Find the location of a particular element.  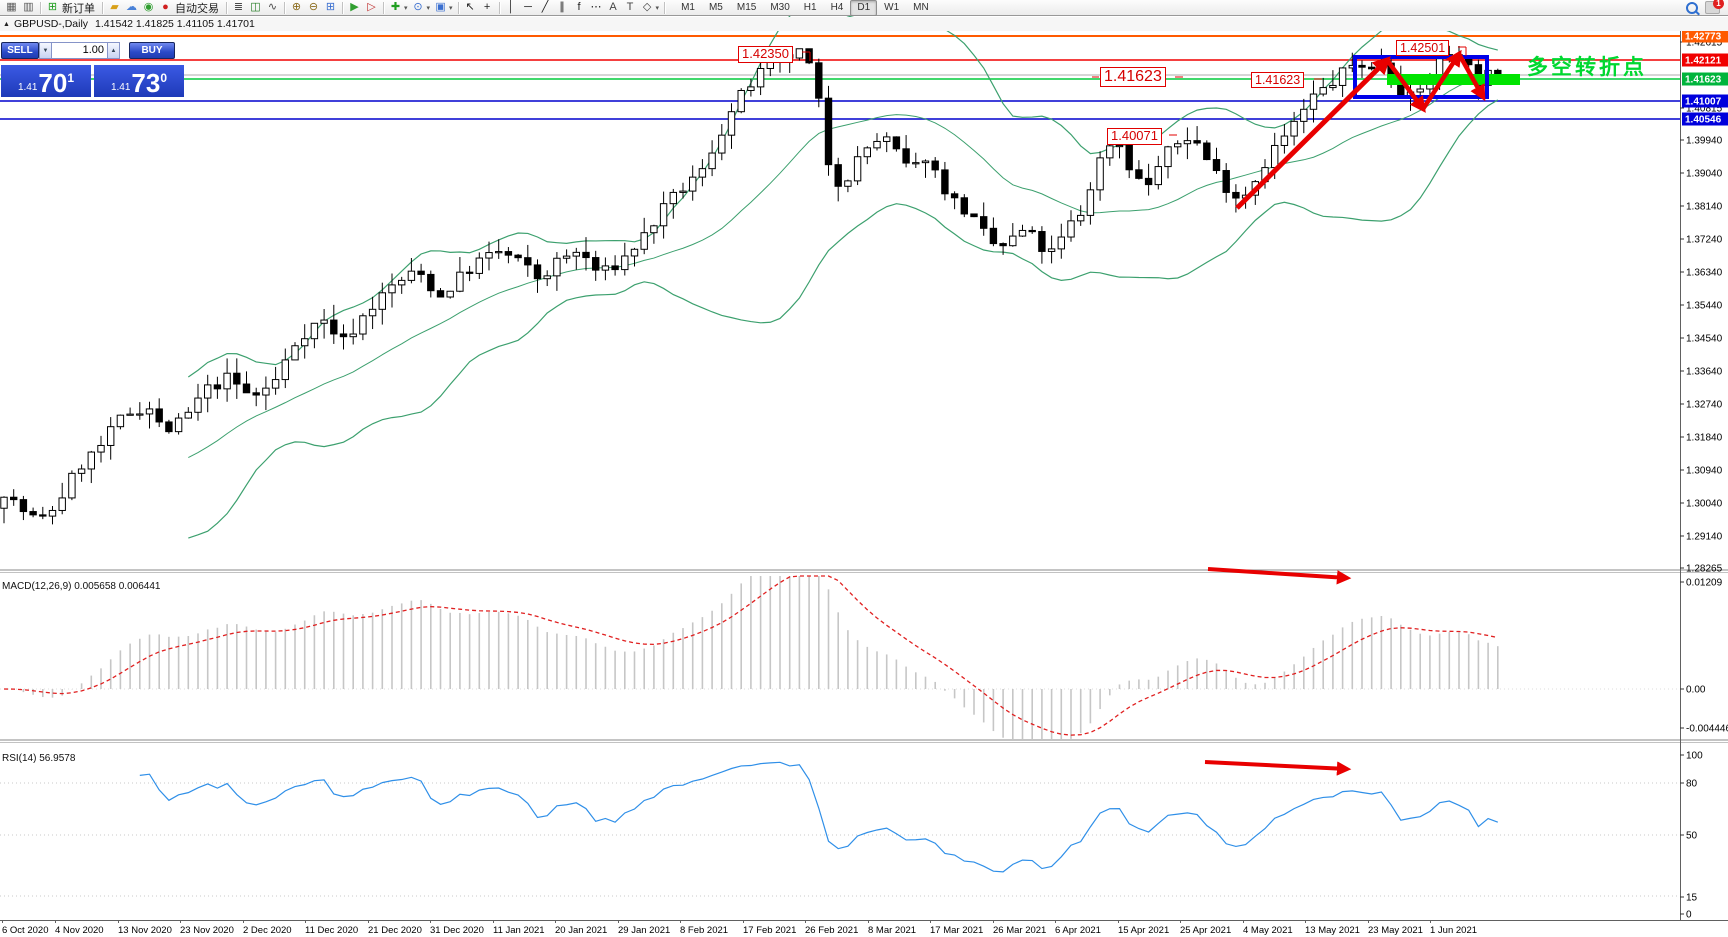

svg-text: 100 is located at coordinates (1694, 756).